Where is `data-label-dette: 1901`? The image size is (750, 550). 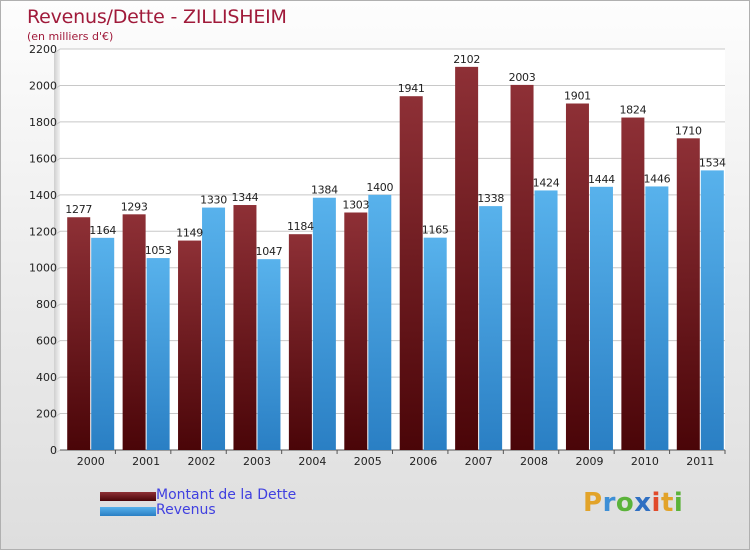 data-label-dette: 1901 is located at coordinates (577, 95).